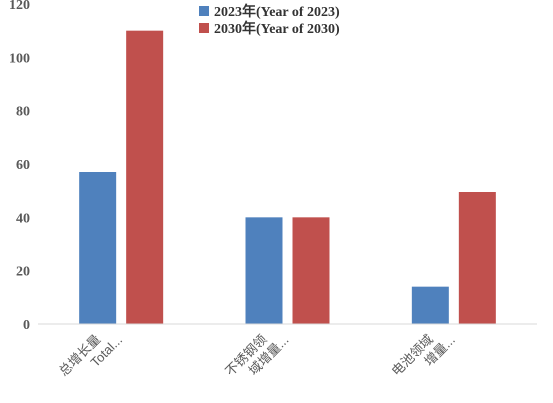 Image resolution: width=553 pixels, height=403 pixels. I want to click on y-tick-label: 80, so click(23, 112).